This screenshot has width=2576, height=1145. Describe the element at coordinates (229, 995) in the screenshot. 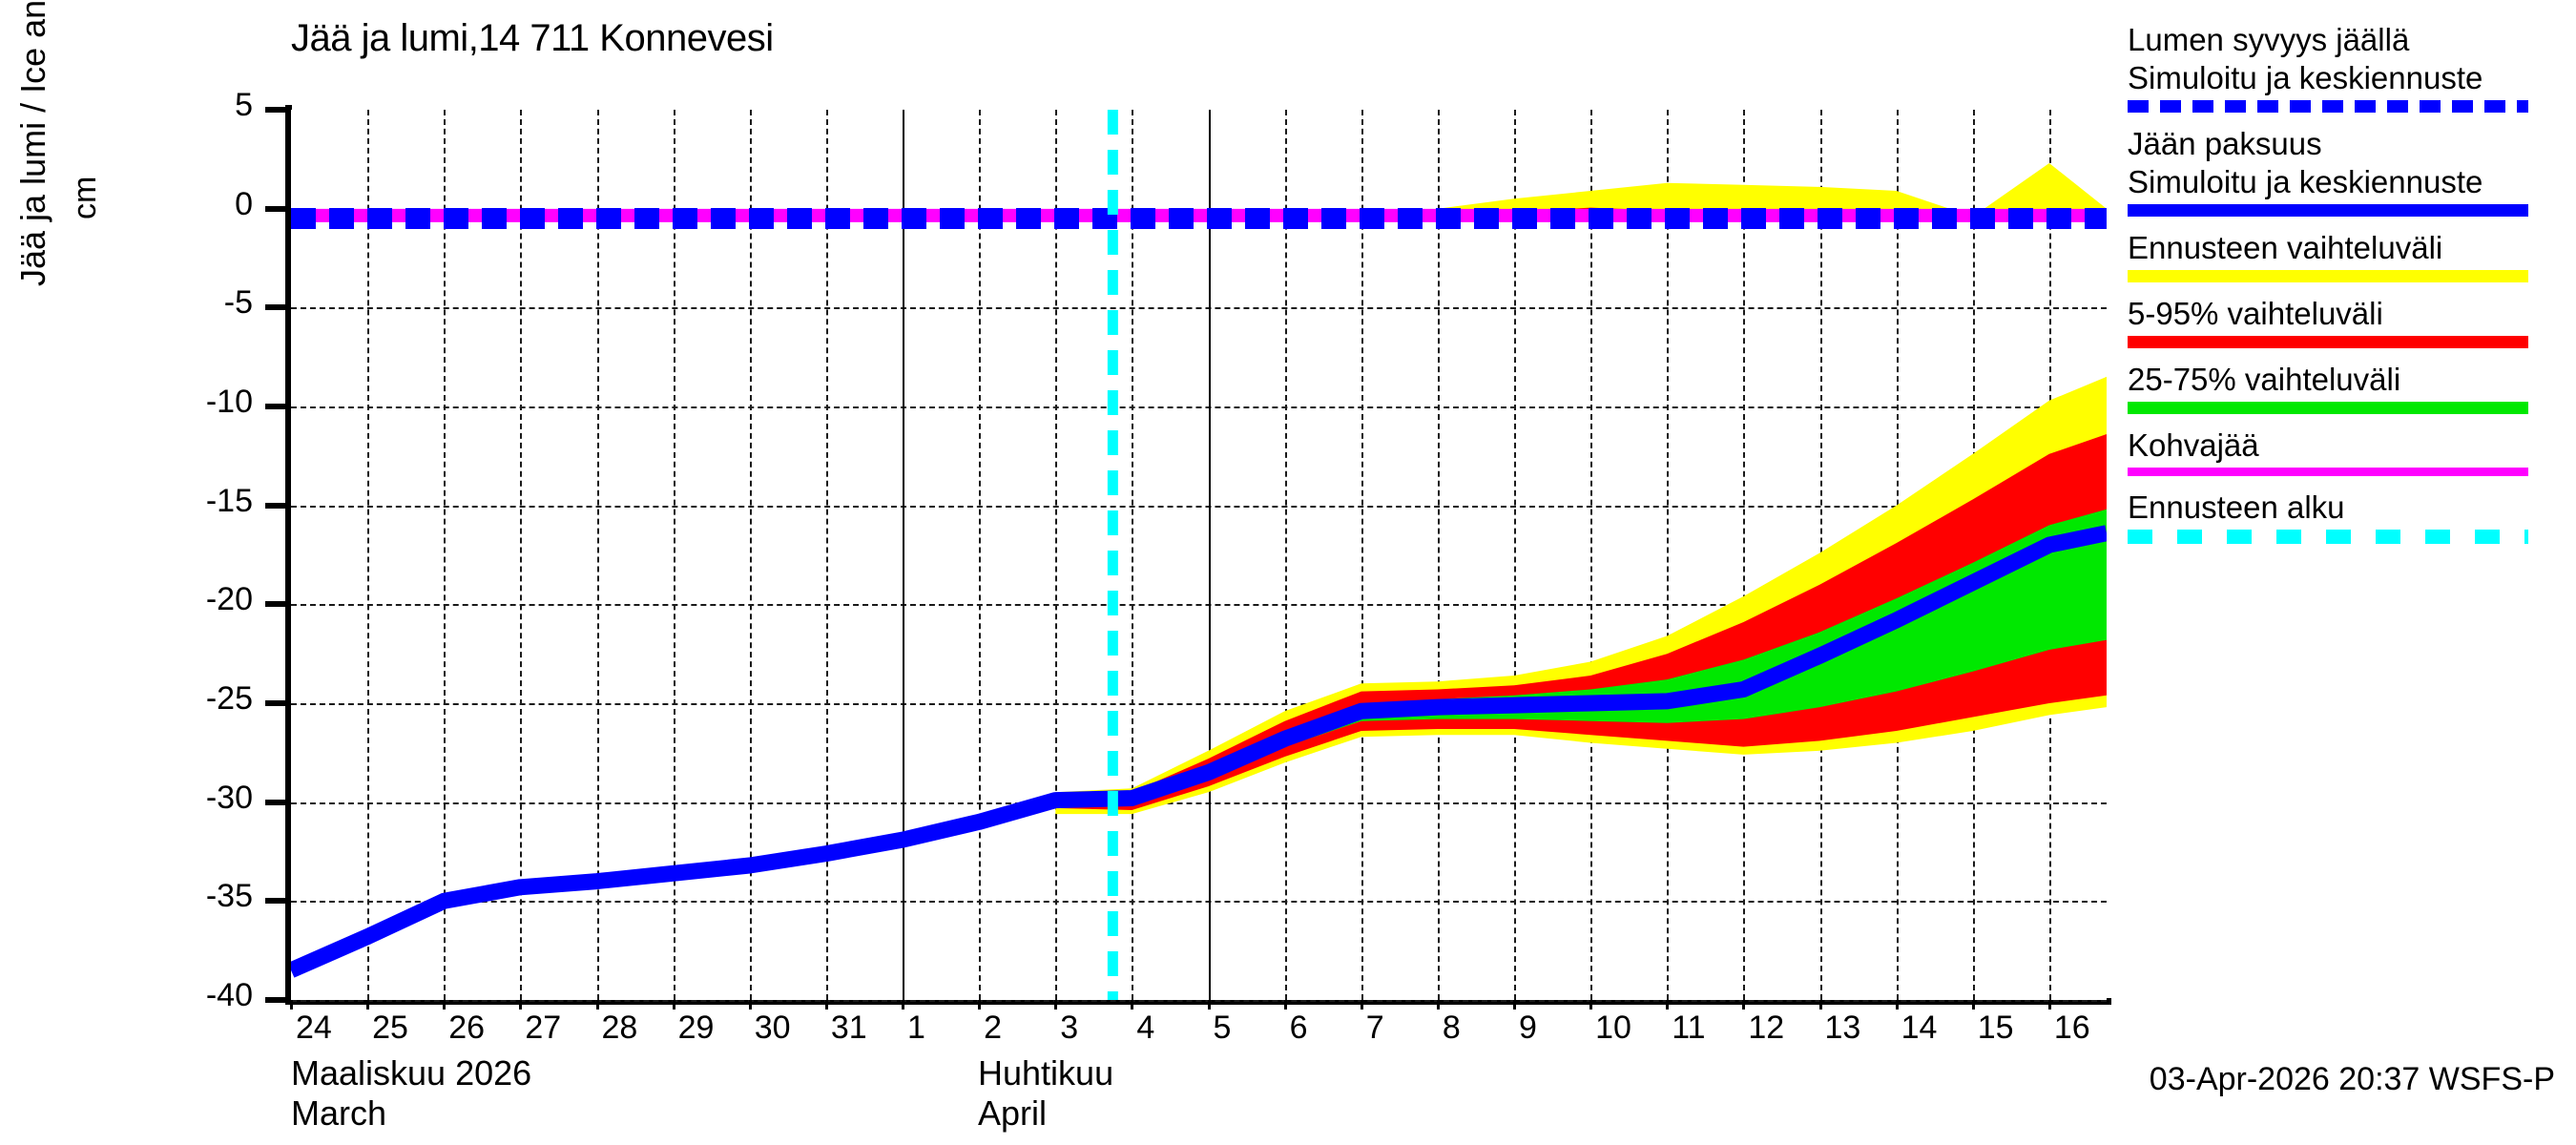

I see `y-tick-label: -40` at that location.